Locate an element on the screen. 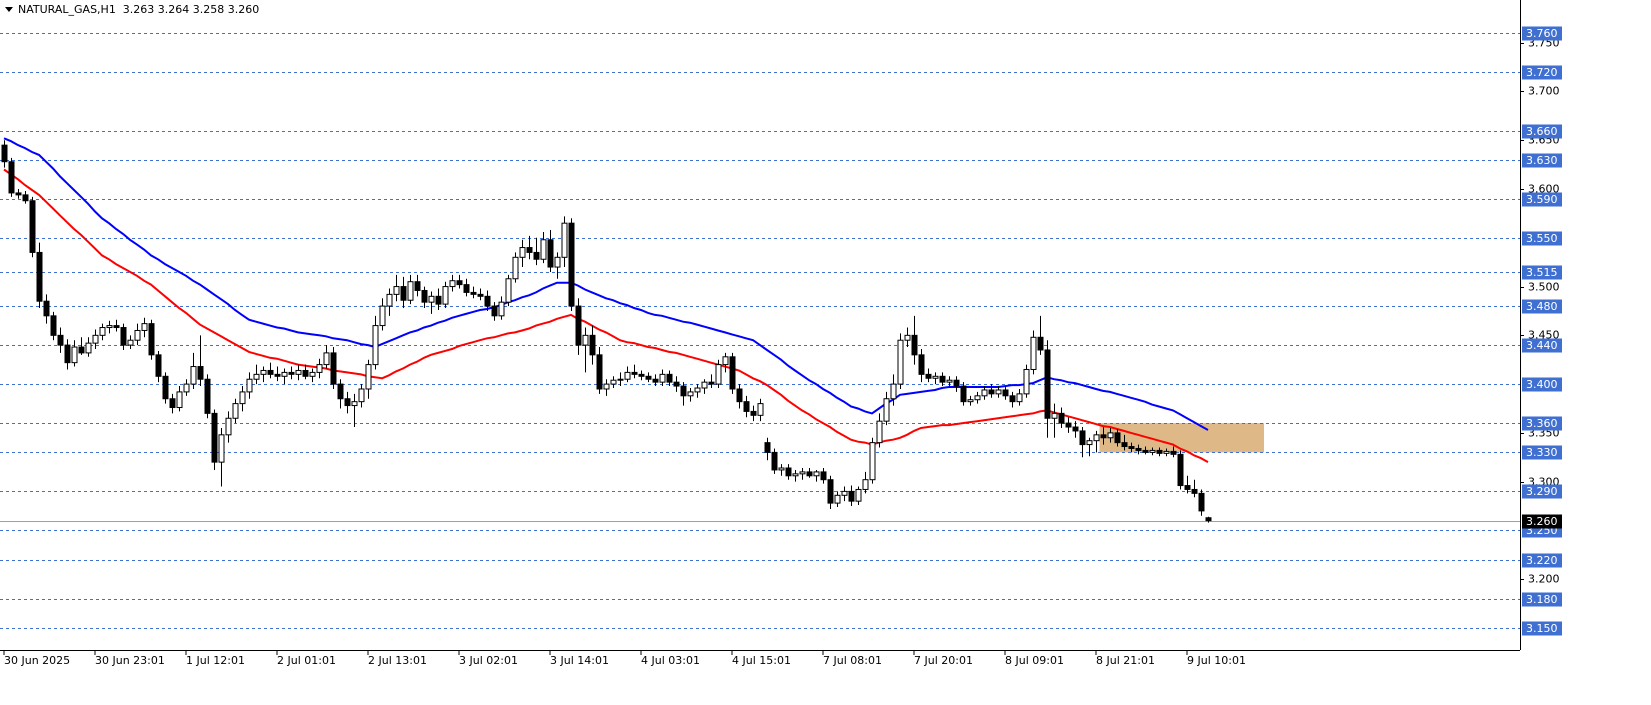 The image size is (1651, 705). level-label: 3.440 is located at coordinates (1542, 345).